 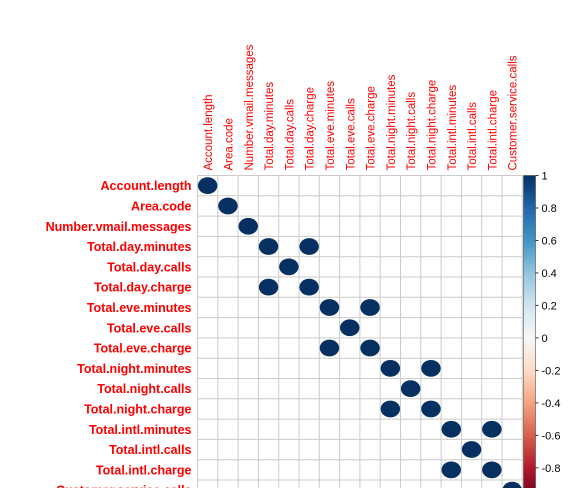 What do you see at coordinates (549, 274) in the screenshot?
I see `colorbar-tick-label: 0.4` at bounding box center [549, 274].